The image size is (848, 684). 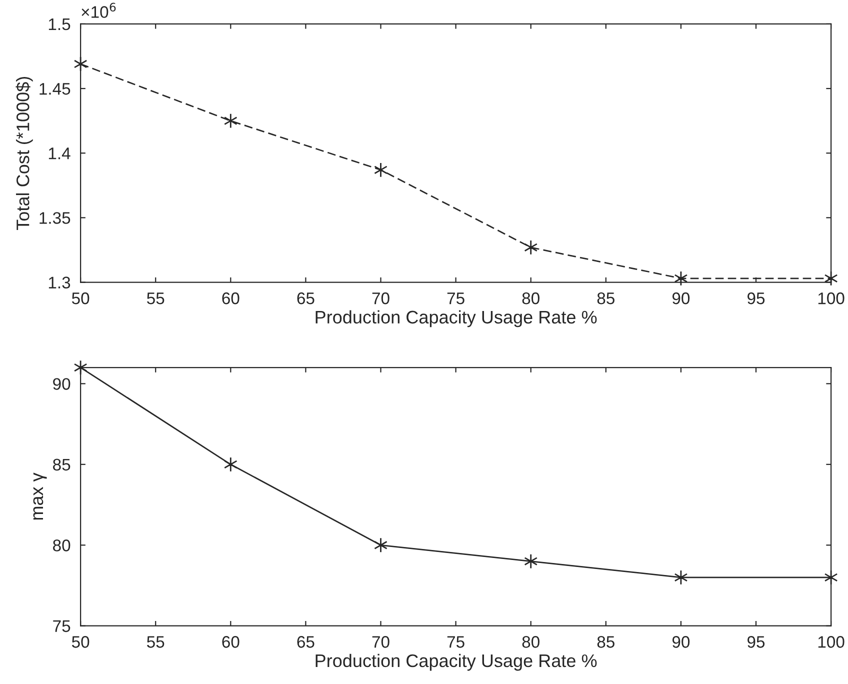 I want to click on y-axis-title: Total Cost (*1000$), so click(x=24, y=153).